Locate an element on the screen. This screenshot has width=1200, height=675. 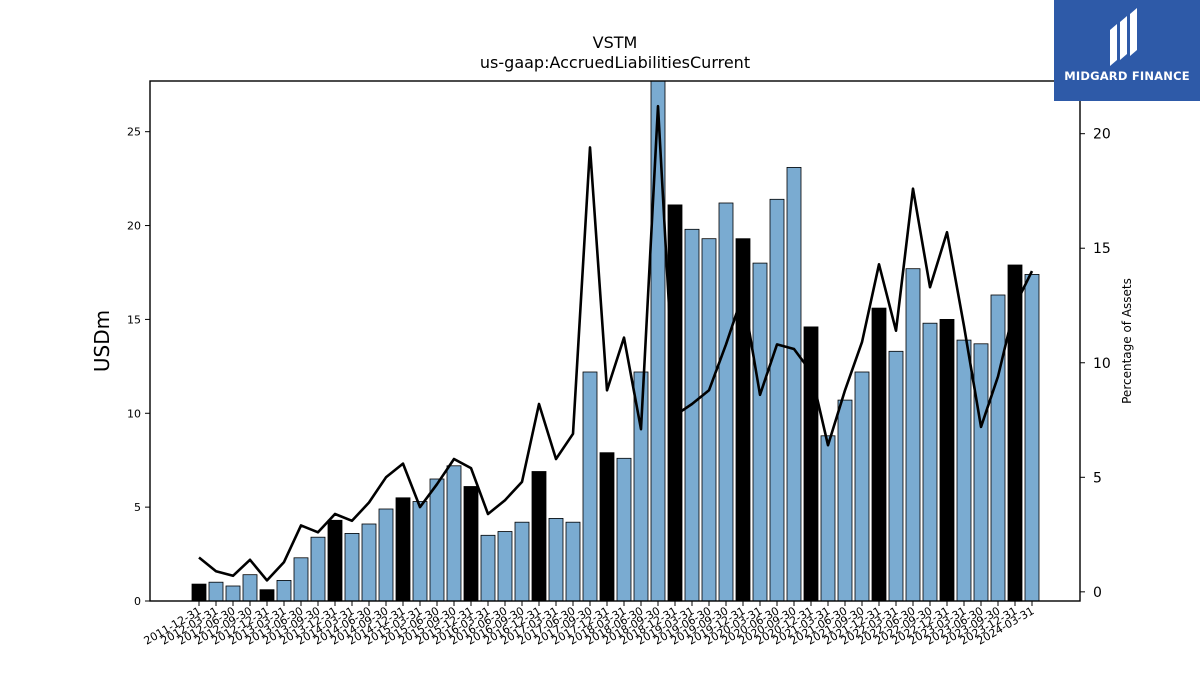
y-axis-label: USDm is located at coordinates (102, 341).